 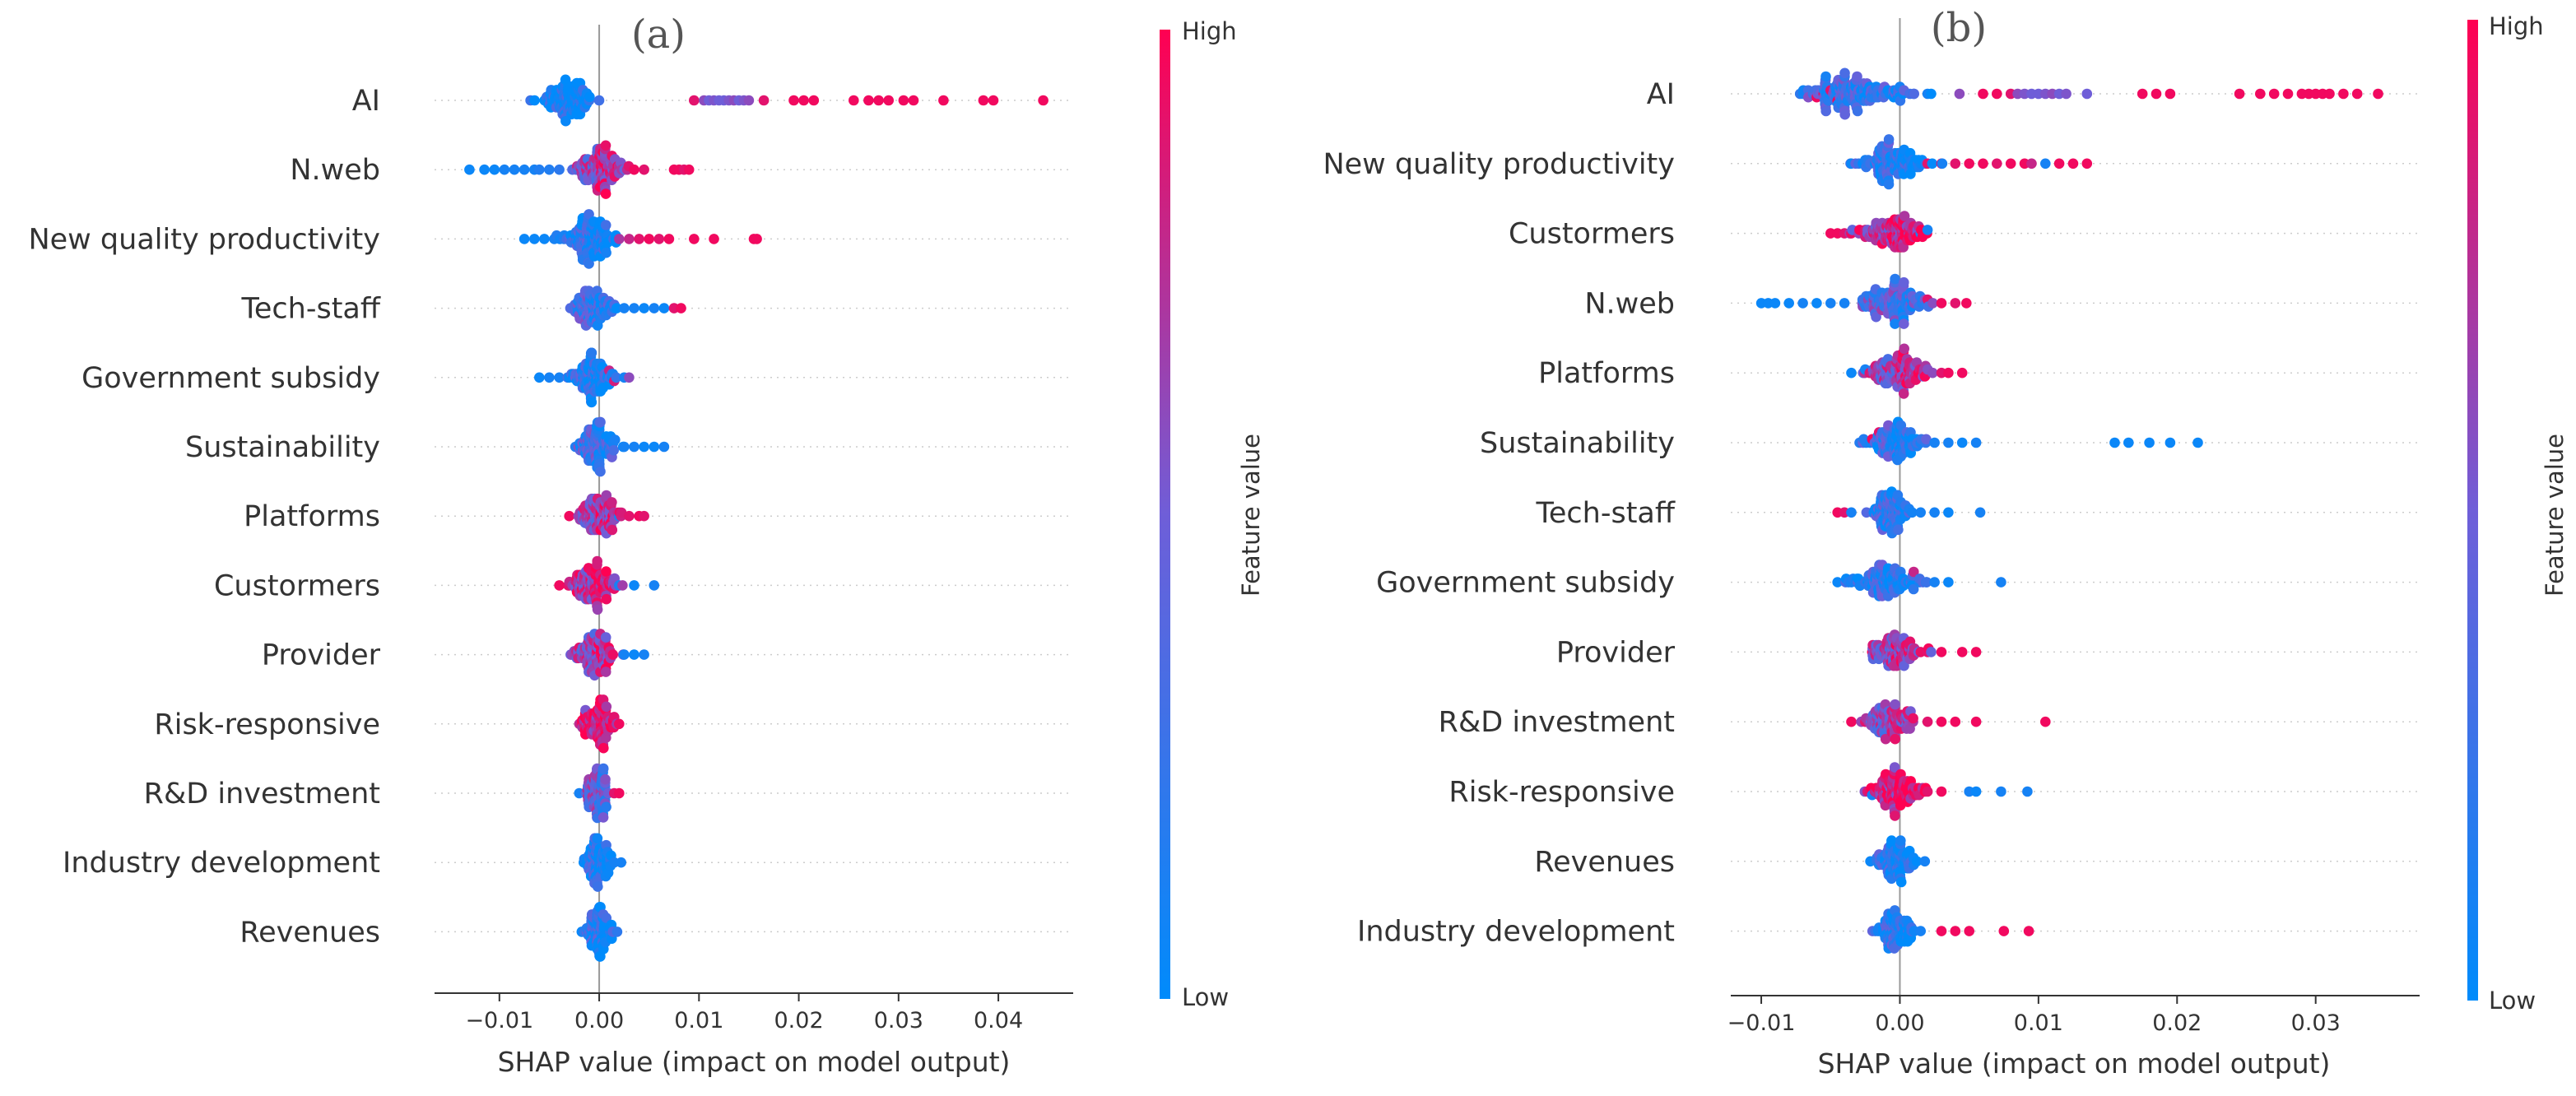 I want to click on panelB-feature-label: Risk-responsive, so click(x=1561, y=792).